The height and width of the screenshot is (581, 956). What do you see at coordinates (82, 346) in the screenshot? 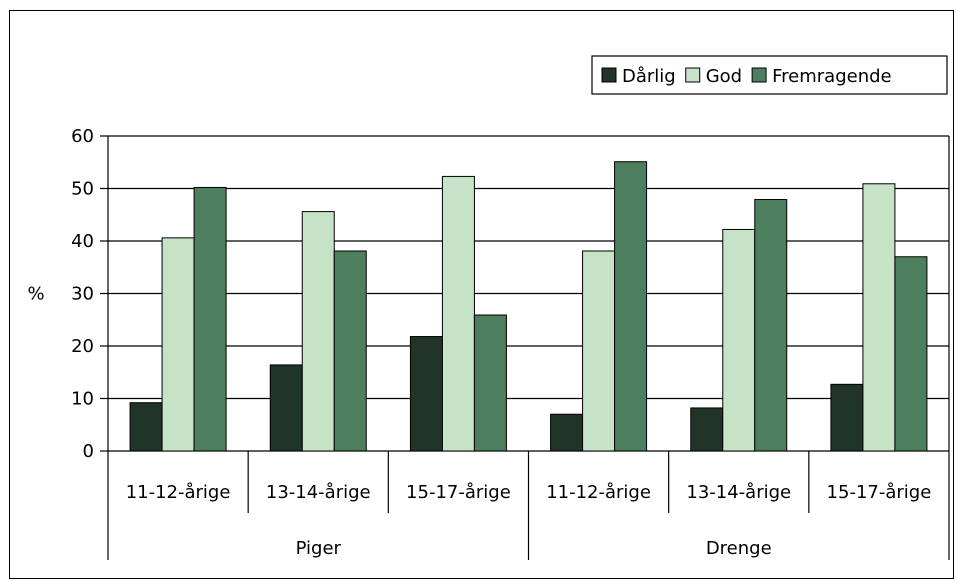
I see `y-tick-label: 20` at bounding box center [82, 346].